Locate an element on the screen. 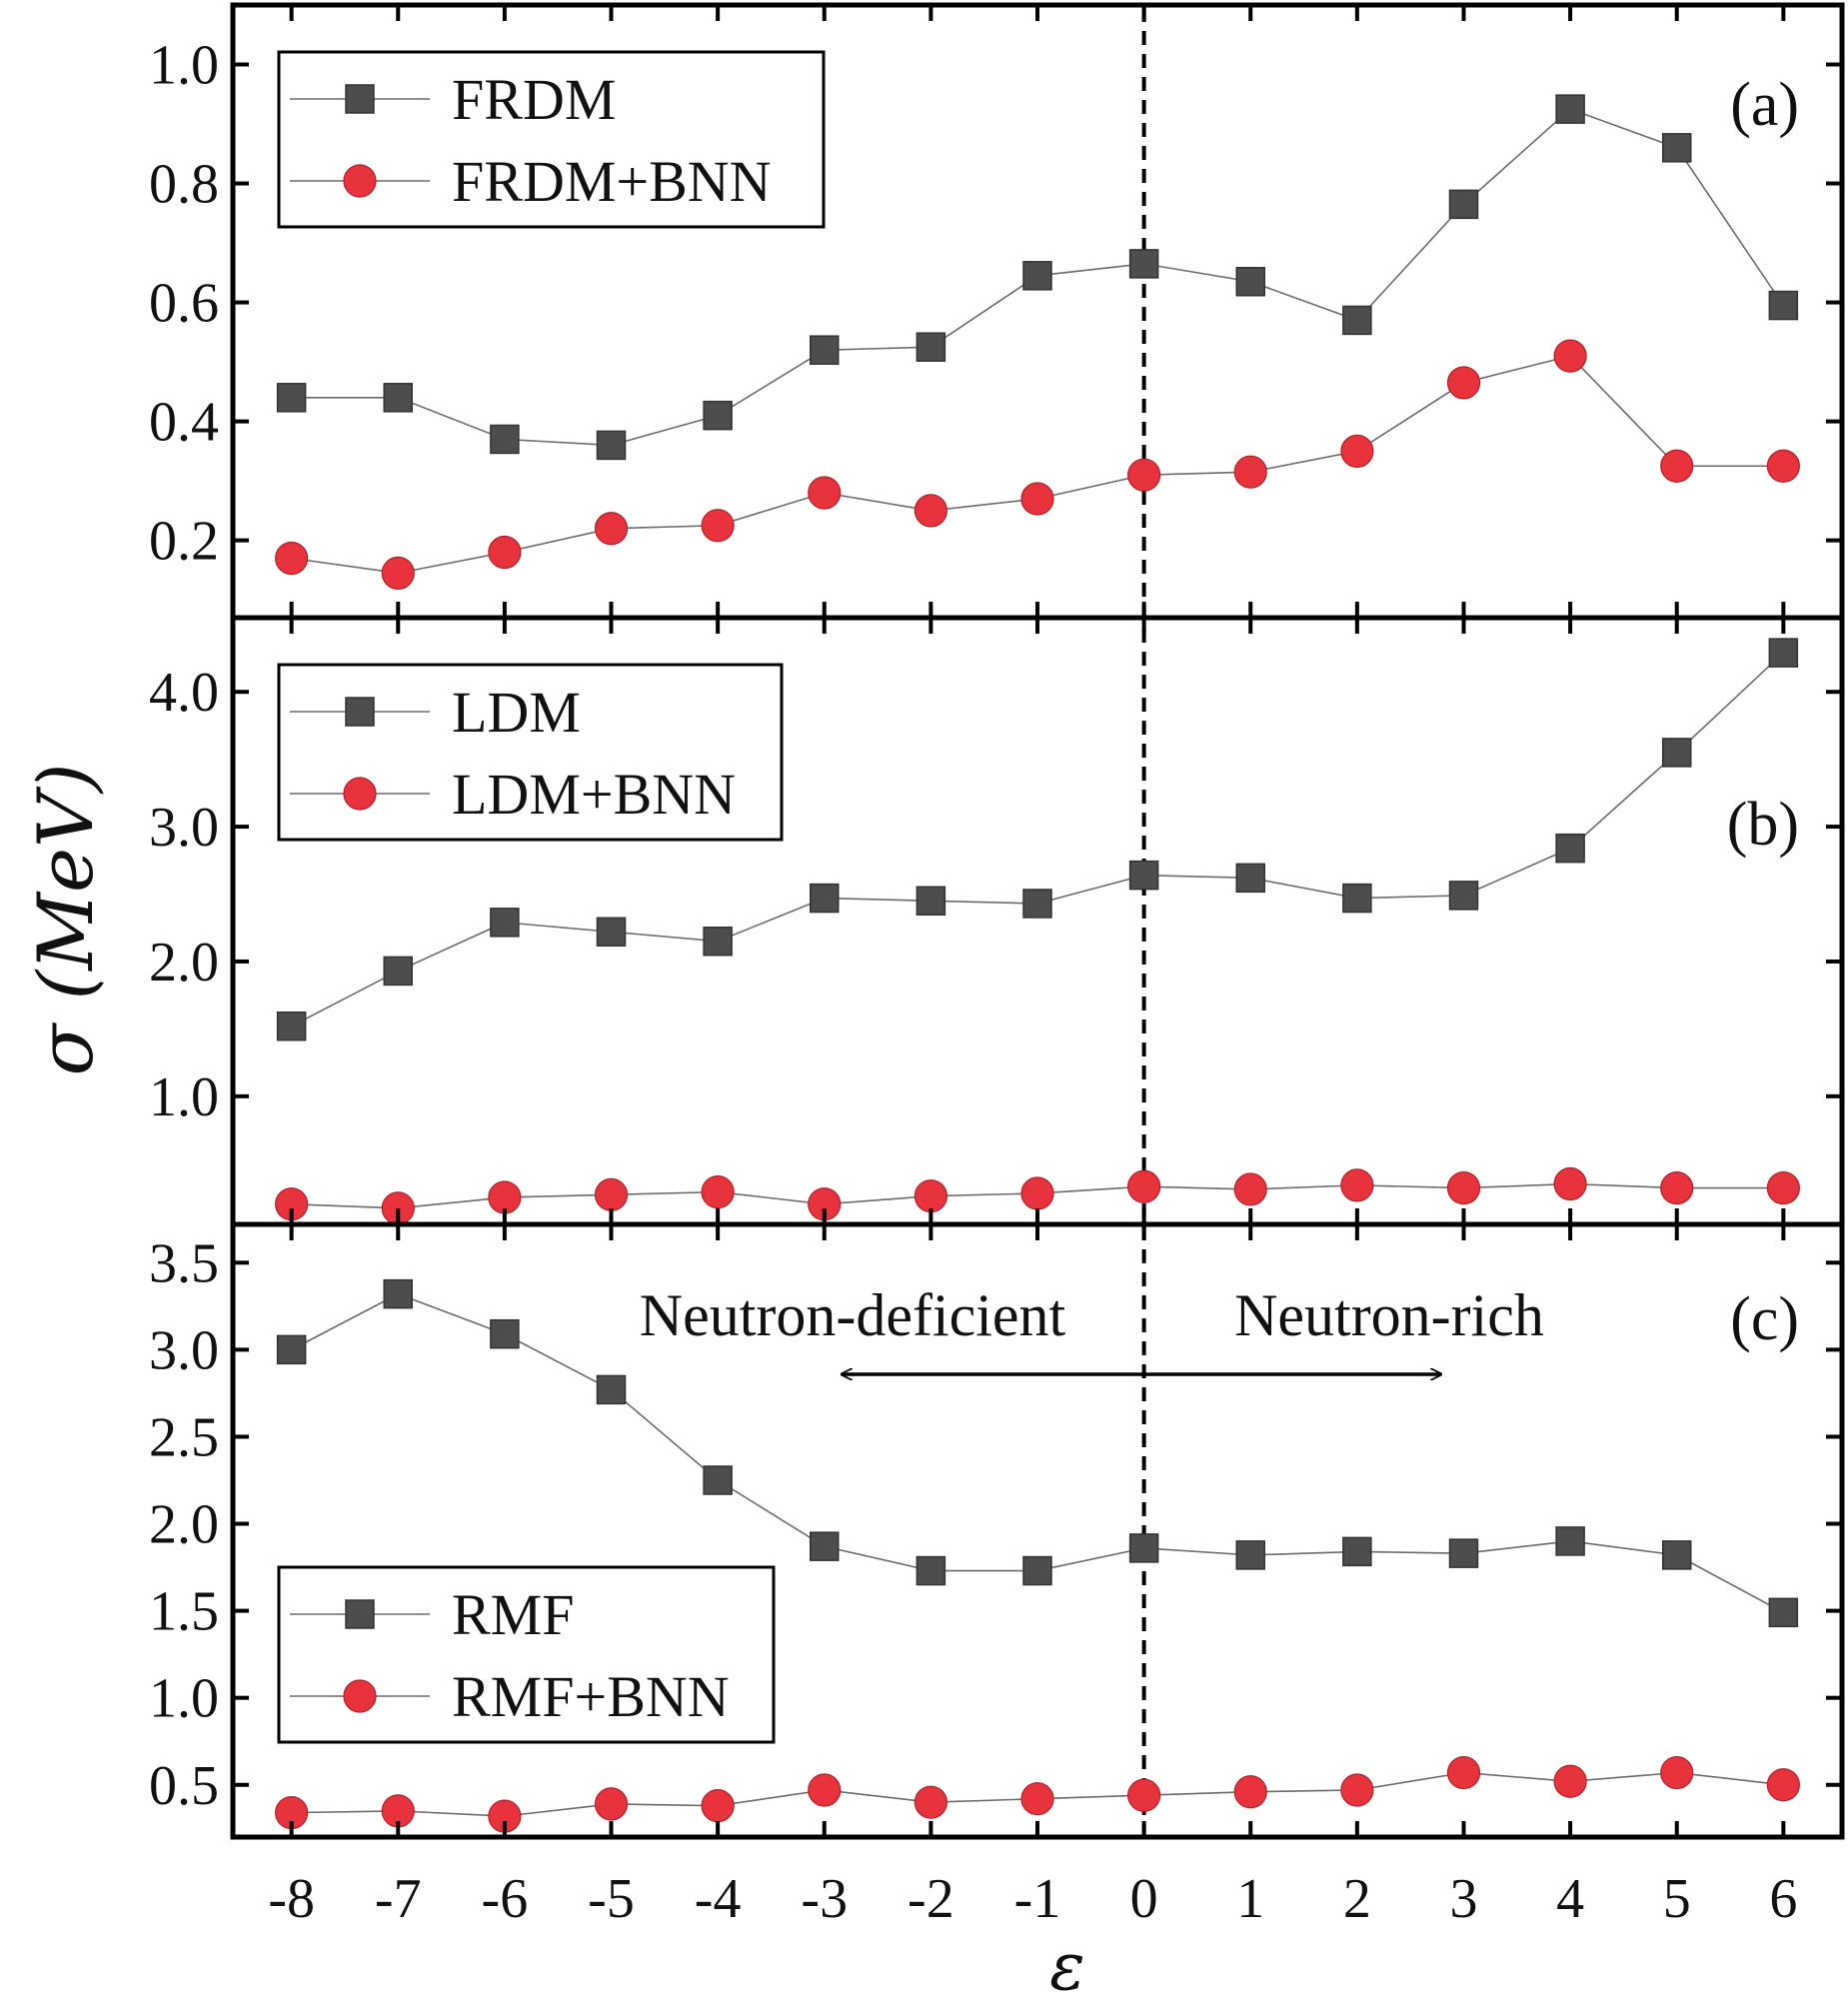 The image size is (1848, 1995). x-tick-label: 3 is located at coordinates (1463, 1899).